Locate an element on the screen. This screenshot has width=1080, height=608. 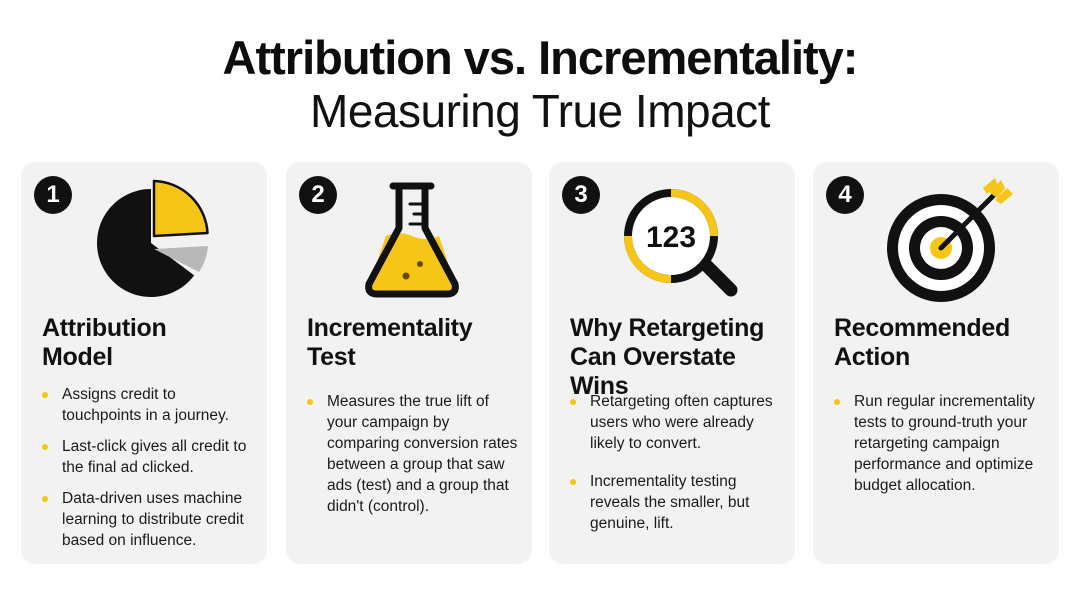
flask-icon is located at coordinates (412, 240).